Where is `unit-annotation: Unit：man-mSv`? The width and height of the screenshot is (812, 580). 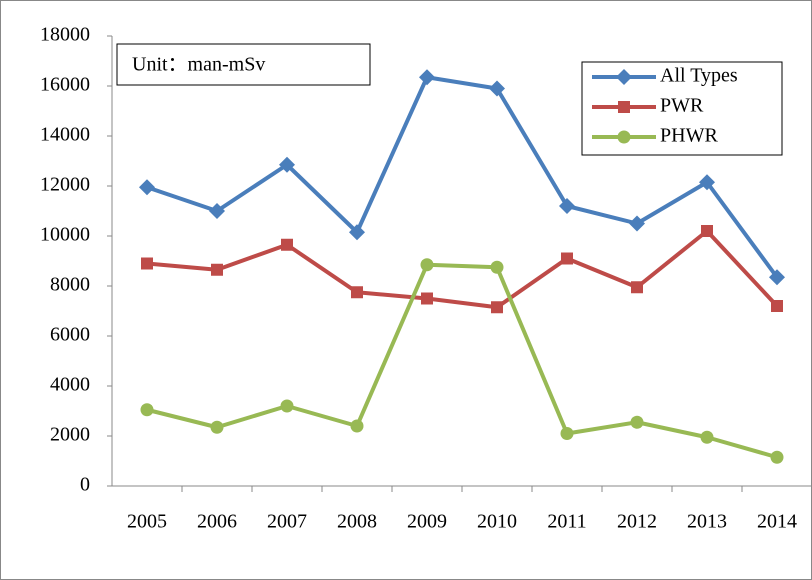
unit-annotation: Unit：man-mSv is located at coordinates (198, 65).